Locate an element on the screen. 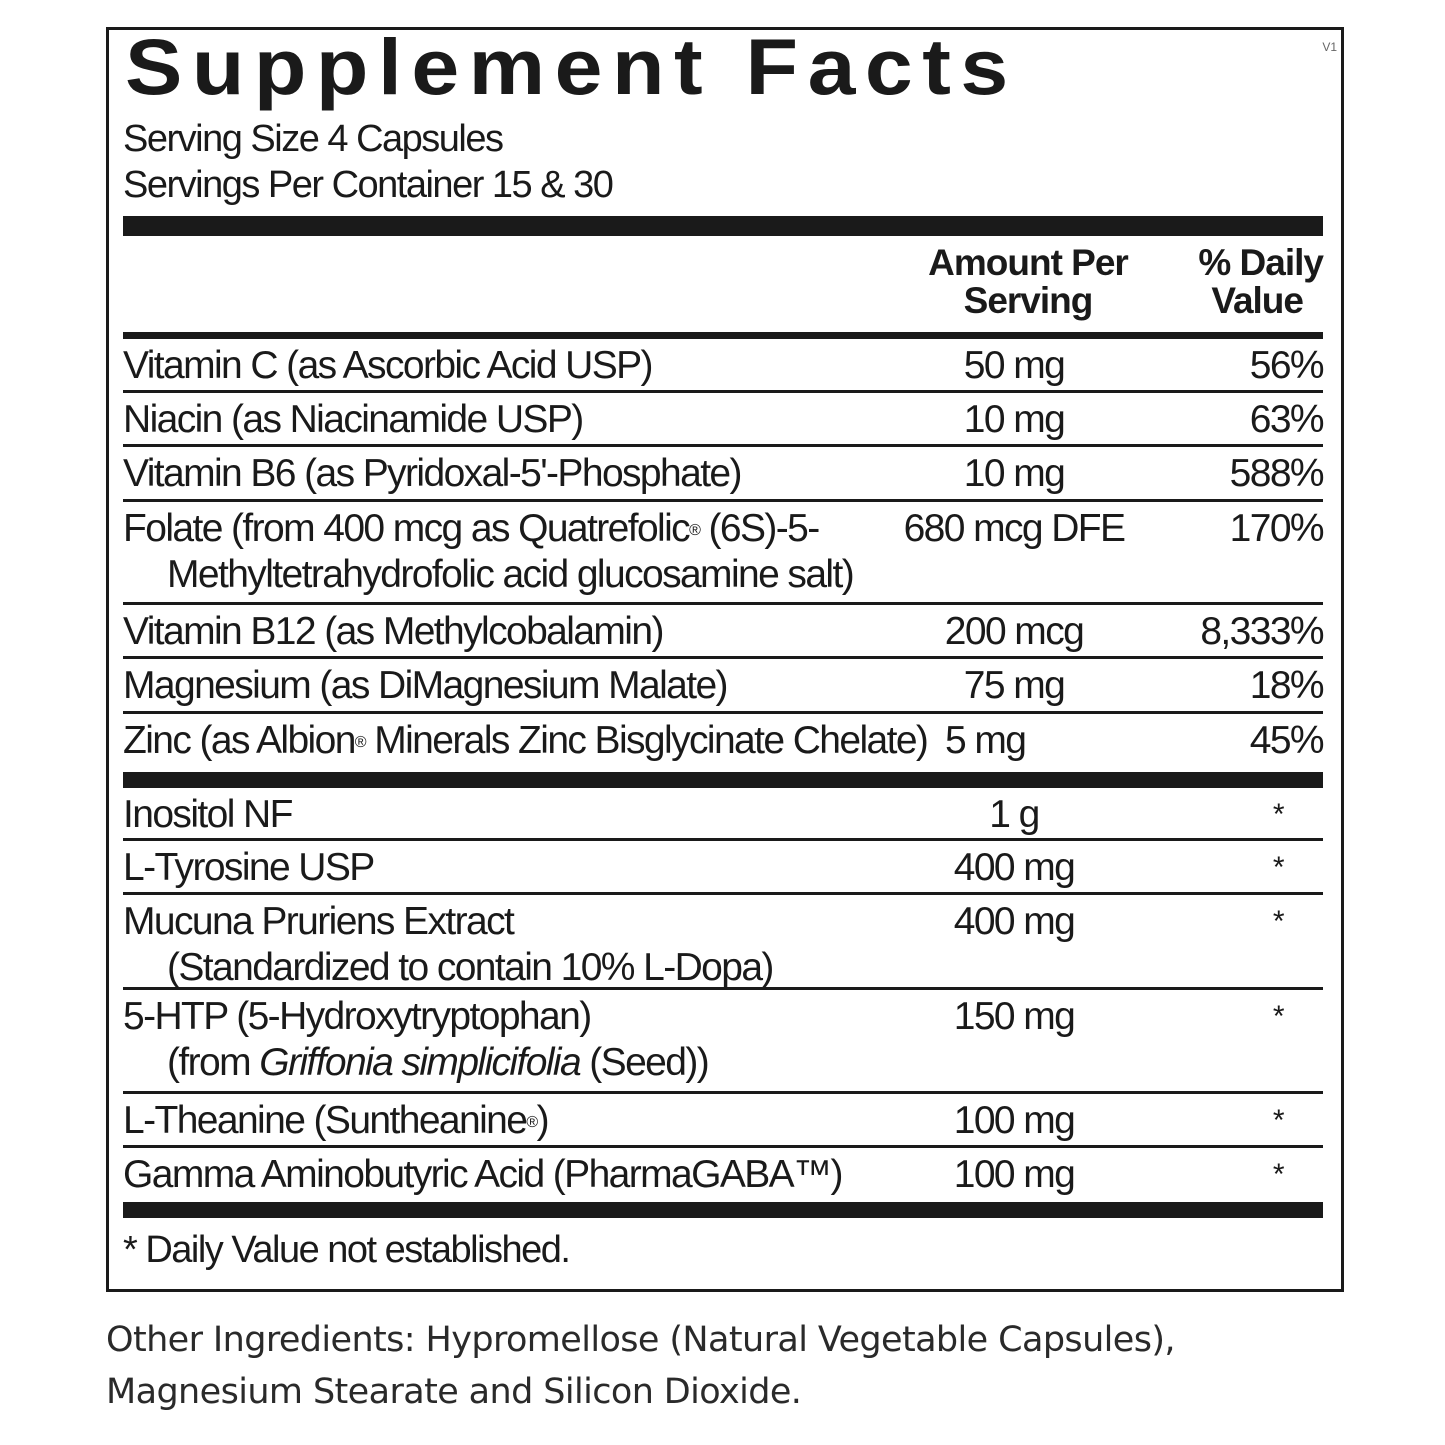 The width and height of the screenshot is (1445, 1445). table-row: Niacin (as Niacinamide USP) 10 mg 63% is located at coordinates (724, 420).